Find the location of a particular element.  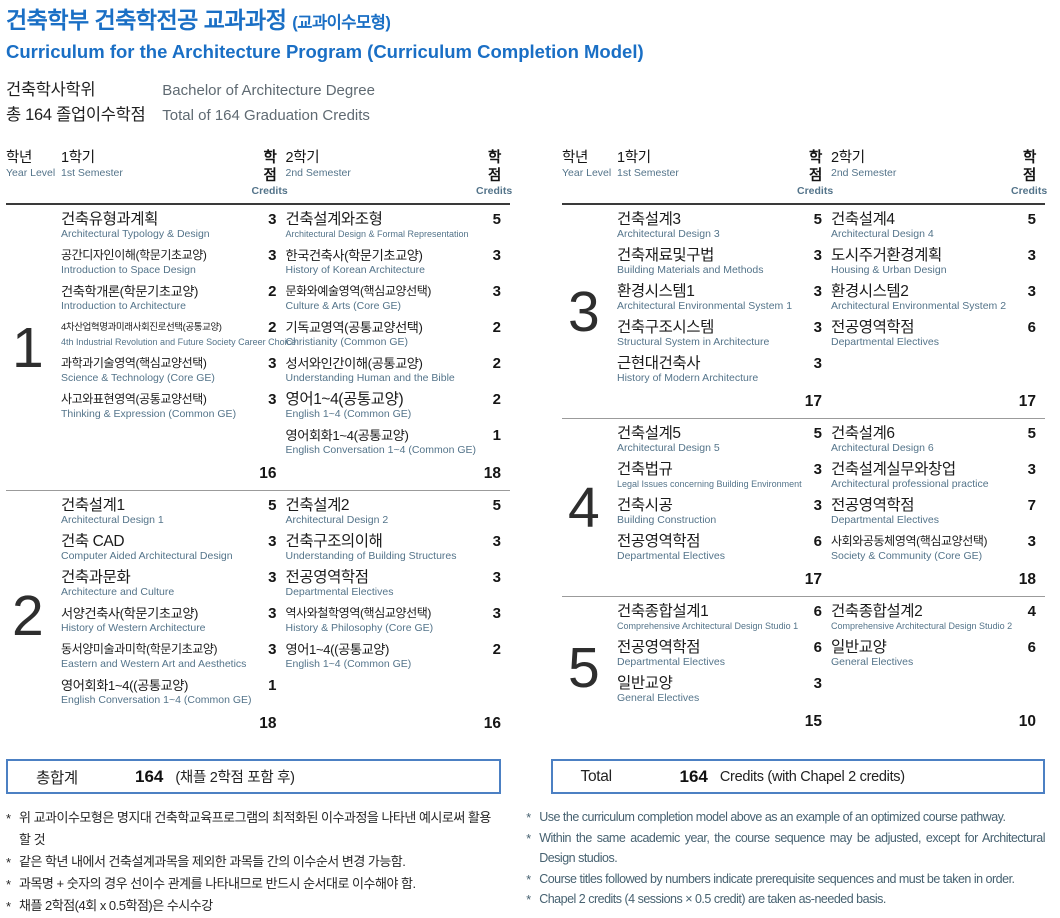

course-name-en: Architectural Typology & Design is located at coordinates (135, 234).